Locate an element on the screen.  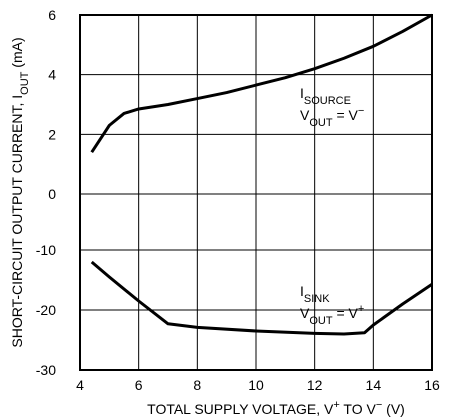
annotation: VOUT = V− is located at coordinates (332, 117).